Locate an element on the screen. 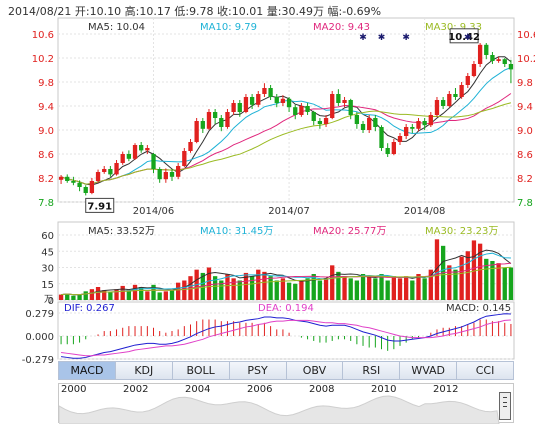 The height and width of the screenshot is (428, 535). price-tick-right: 10.2 is located at coordinates (526, 59).